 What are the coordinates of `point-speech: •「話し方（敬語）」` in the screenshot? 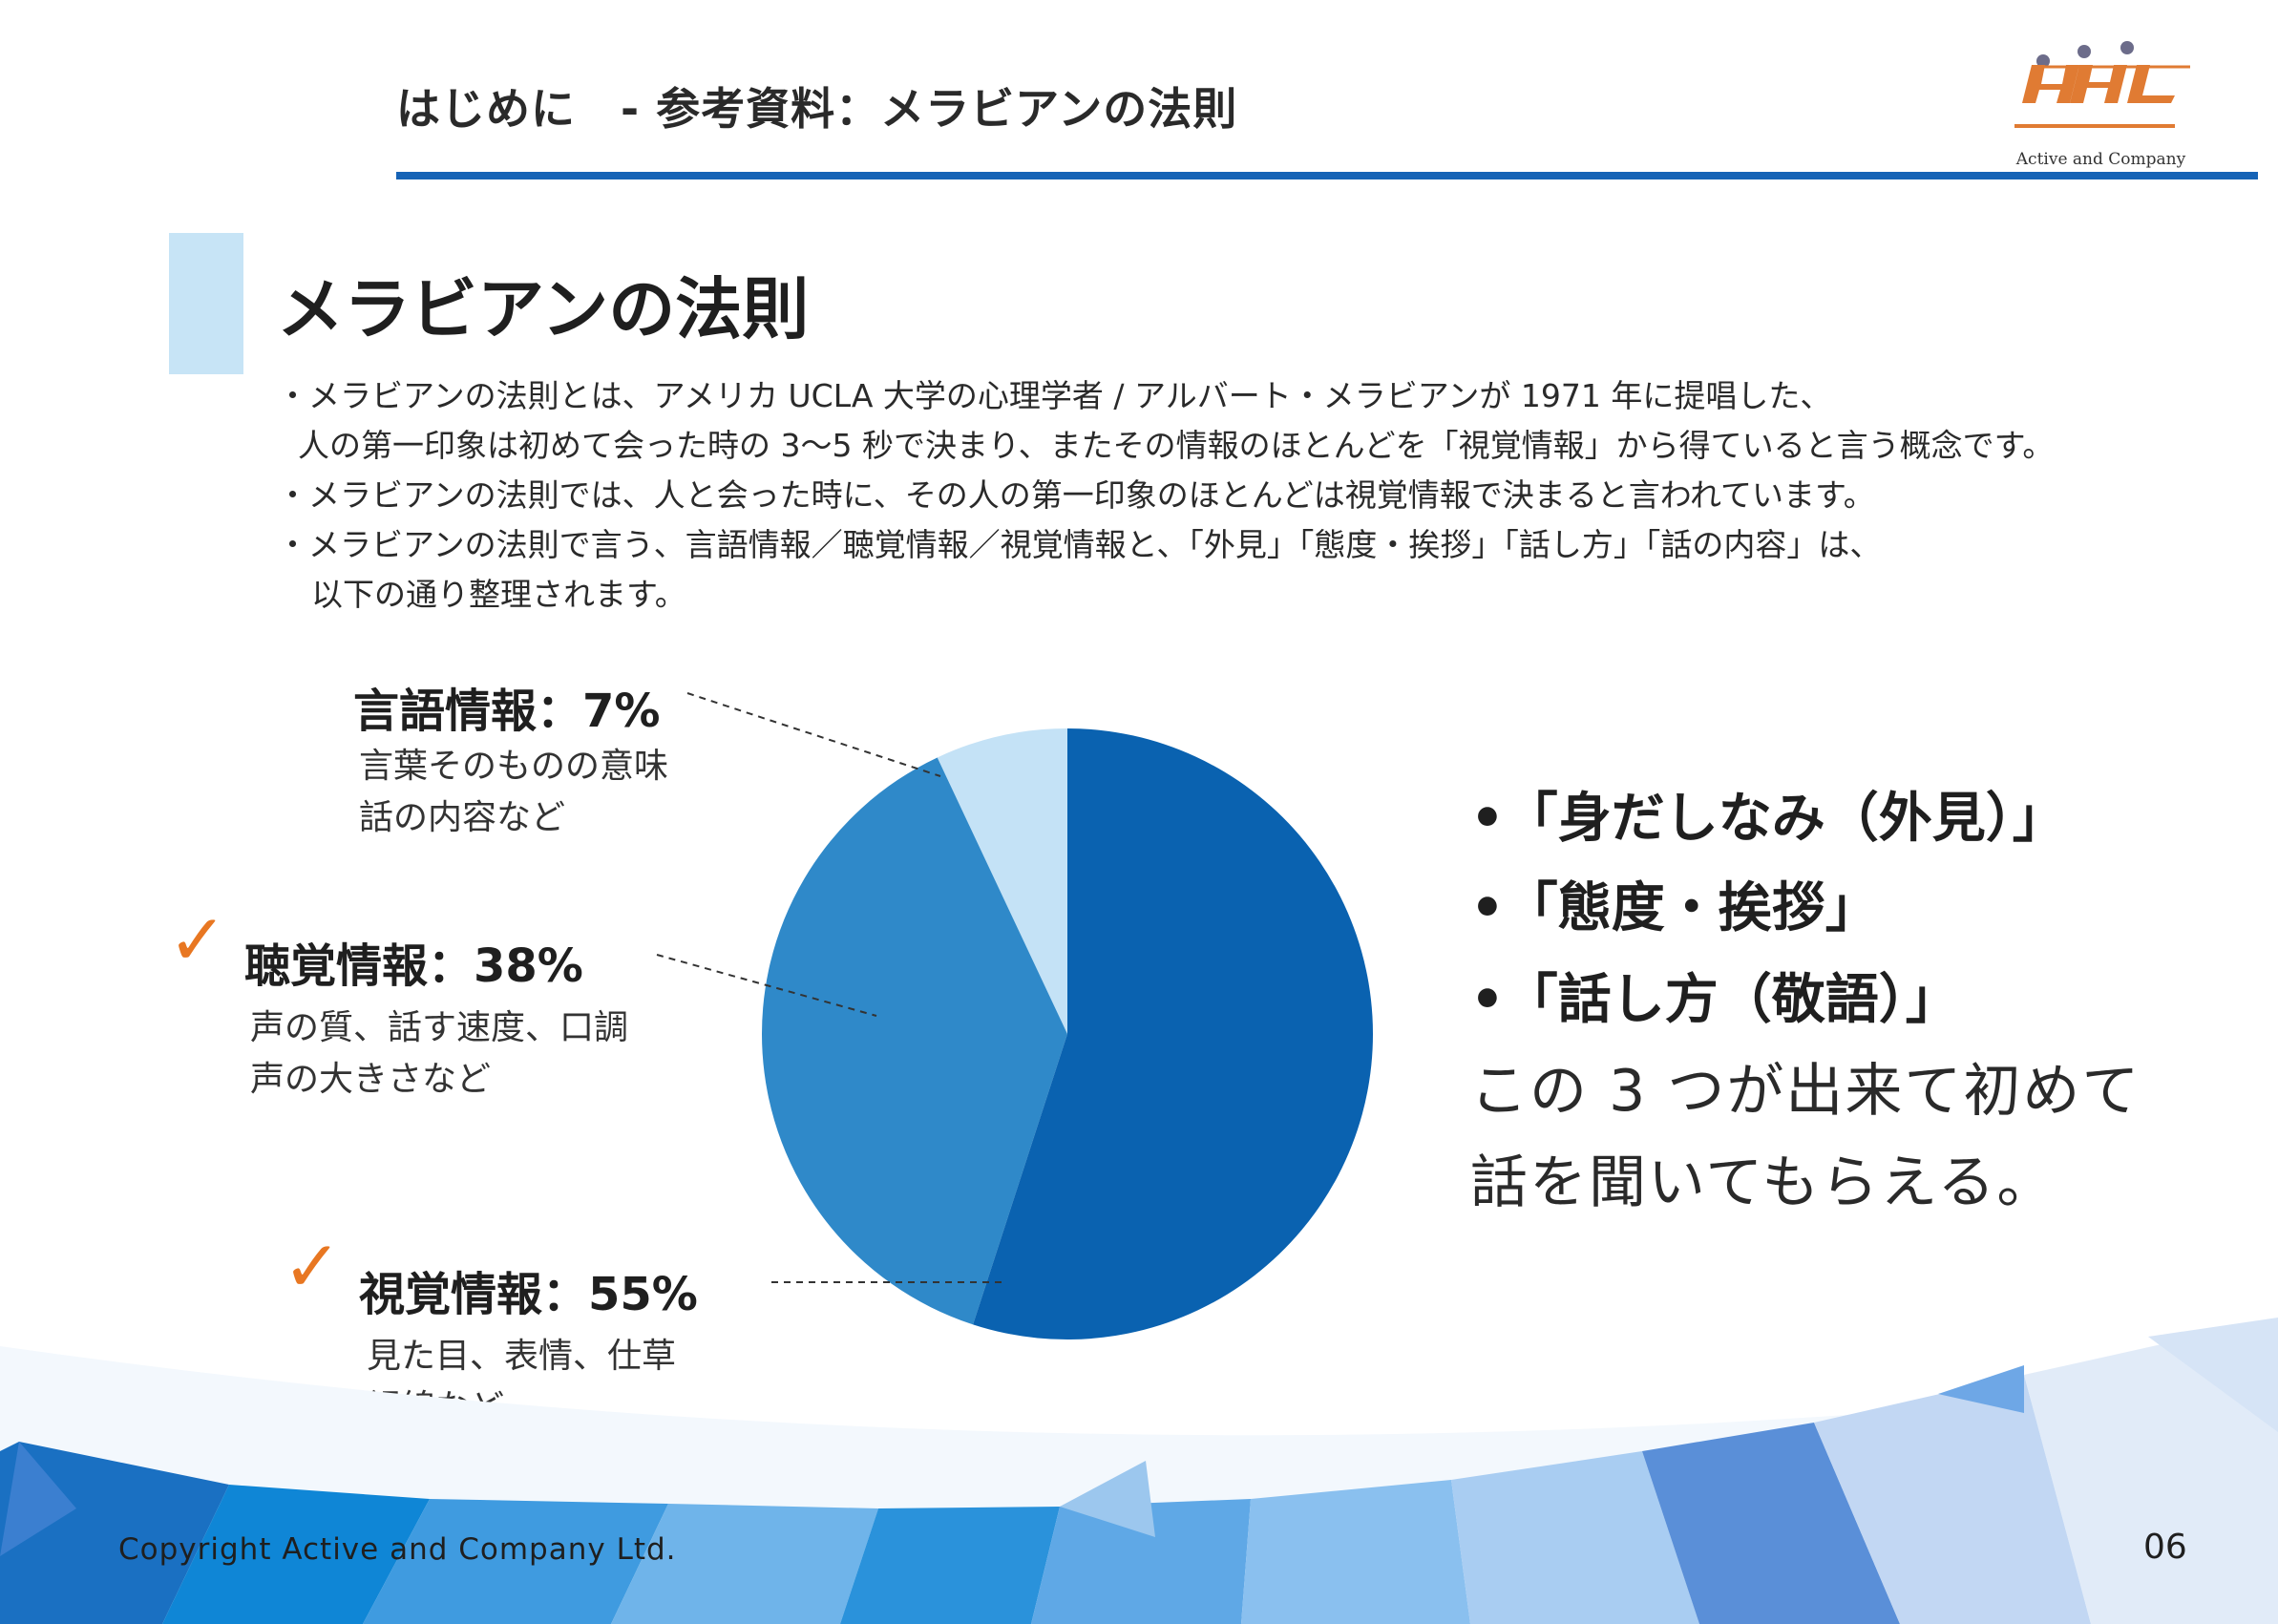 It's located at (1714, 1000).